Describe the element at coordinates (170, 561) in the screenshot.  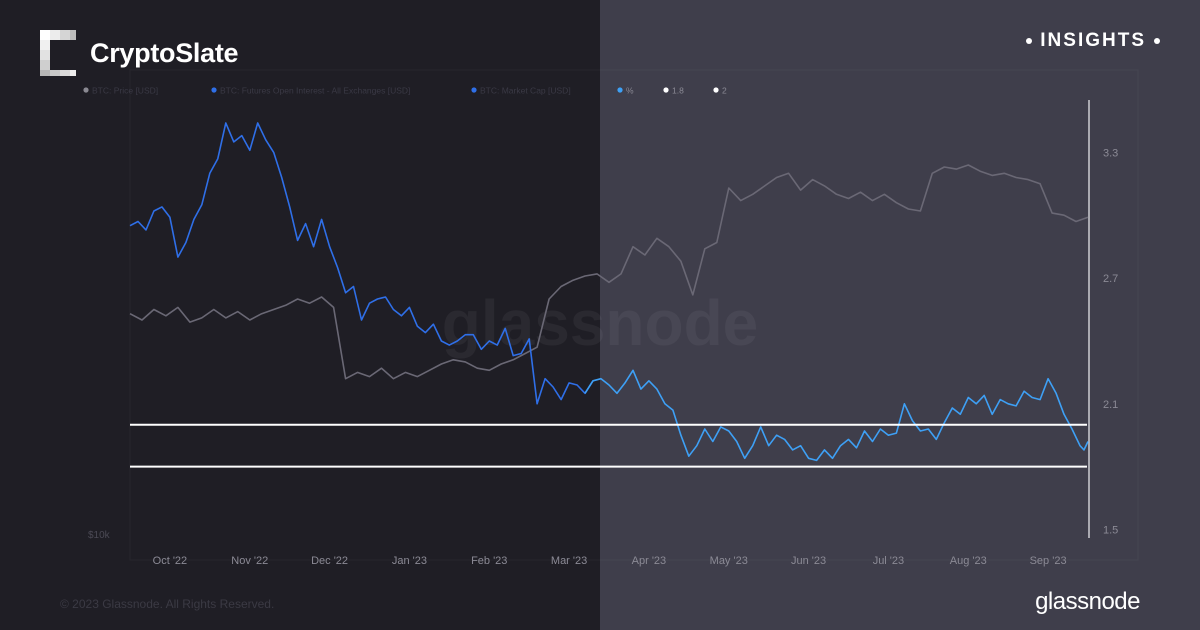
I see `x-tick-label: Oct '22` at that location.